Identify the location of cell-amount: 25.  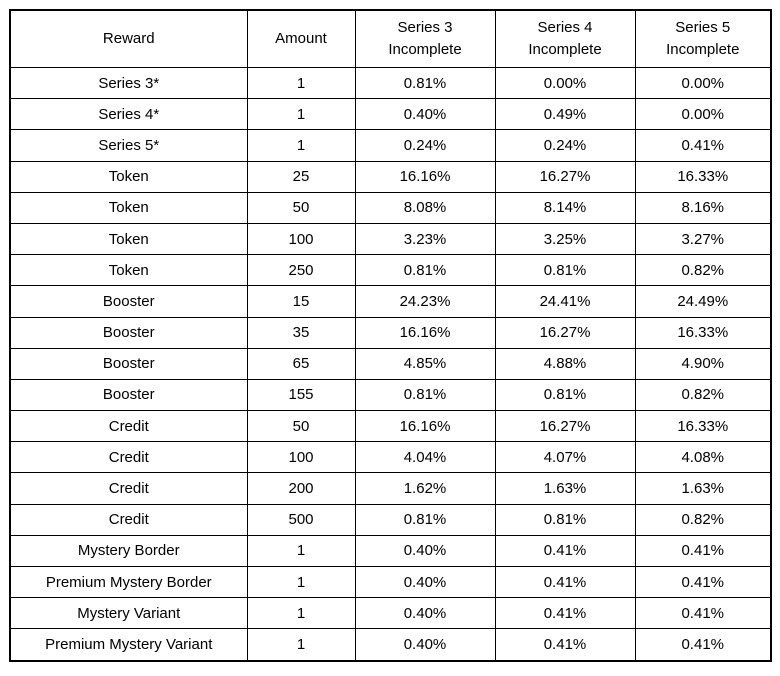
(301, 176).